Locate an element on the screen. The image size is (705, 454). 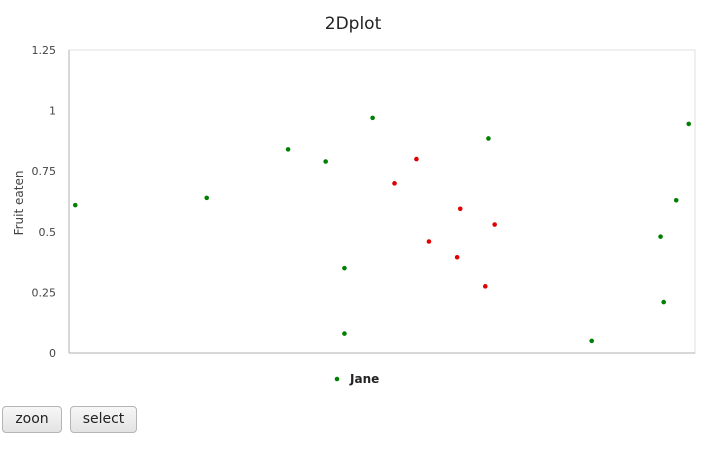
legend-label: Jane is located at coordinates (364, 379).